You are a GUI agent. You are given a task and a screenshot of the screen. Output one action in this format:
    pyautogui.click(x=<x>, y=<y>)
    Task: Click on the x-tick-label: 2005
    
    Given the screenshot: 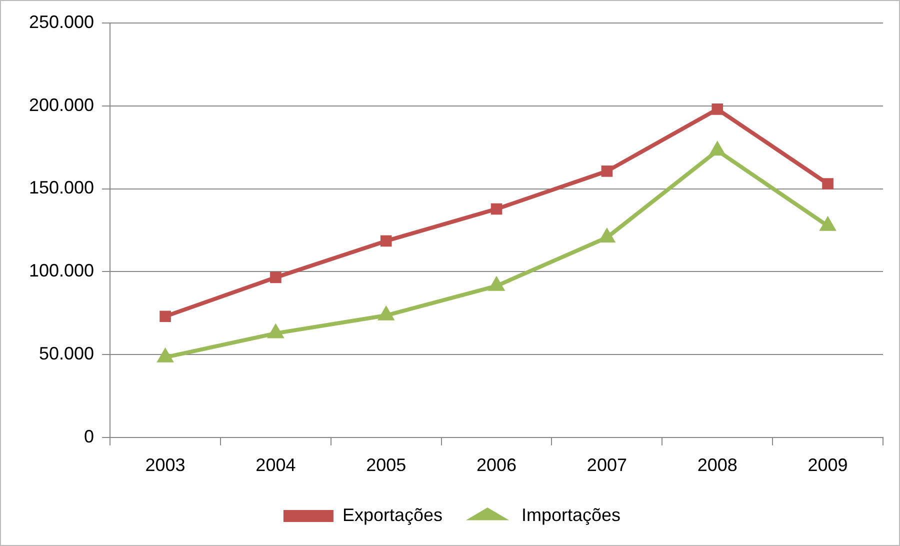 What is the action you would take?
    pyautogui.click(x=386, y=465)
    